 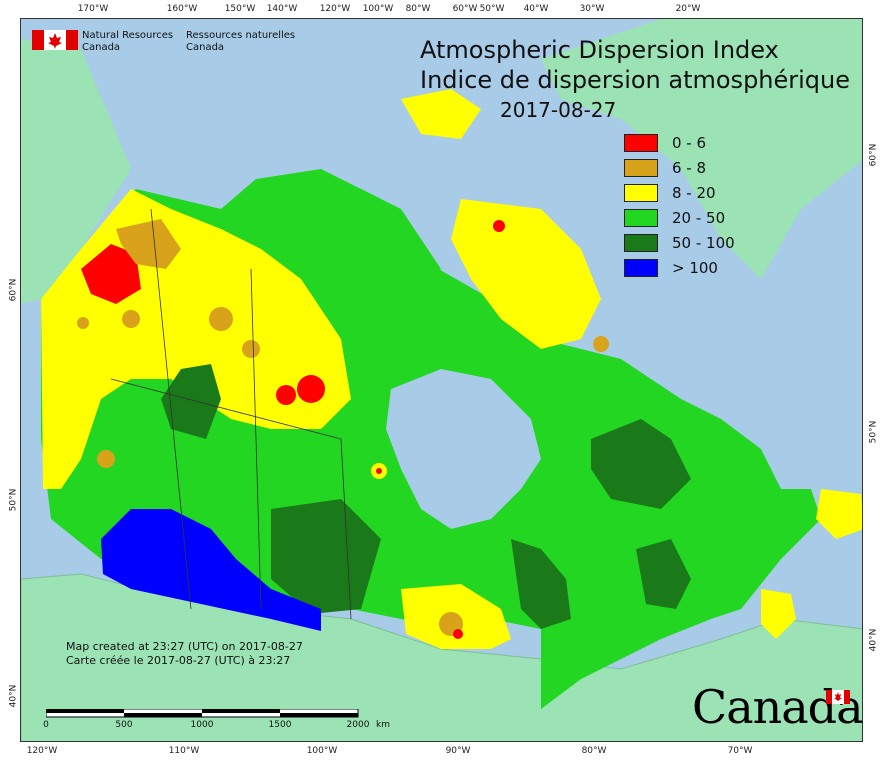 What do you see at coordinates (326, 556) in the screenshot?
I see `zone-darkgreen-prairie` at bounding box center [326, 556].